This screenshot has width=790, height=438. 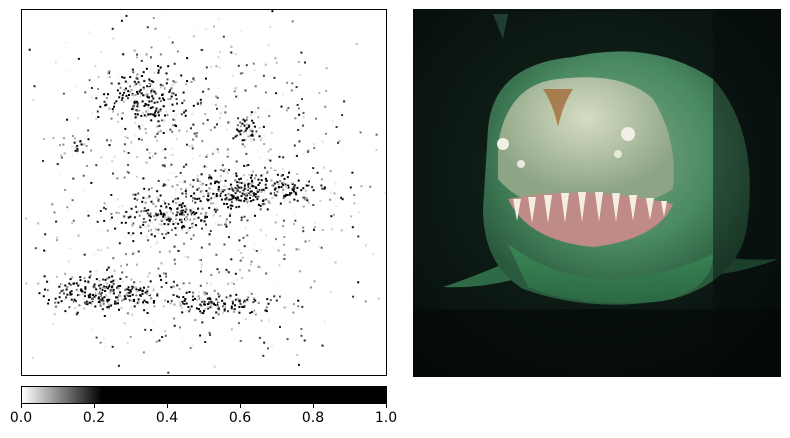 What do you see at coordinates (240, 418) in the screenshot?
I see `colorbar-tick-label: 0.6` at bounding box center [240, 418].